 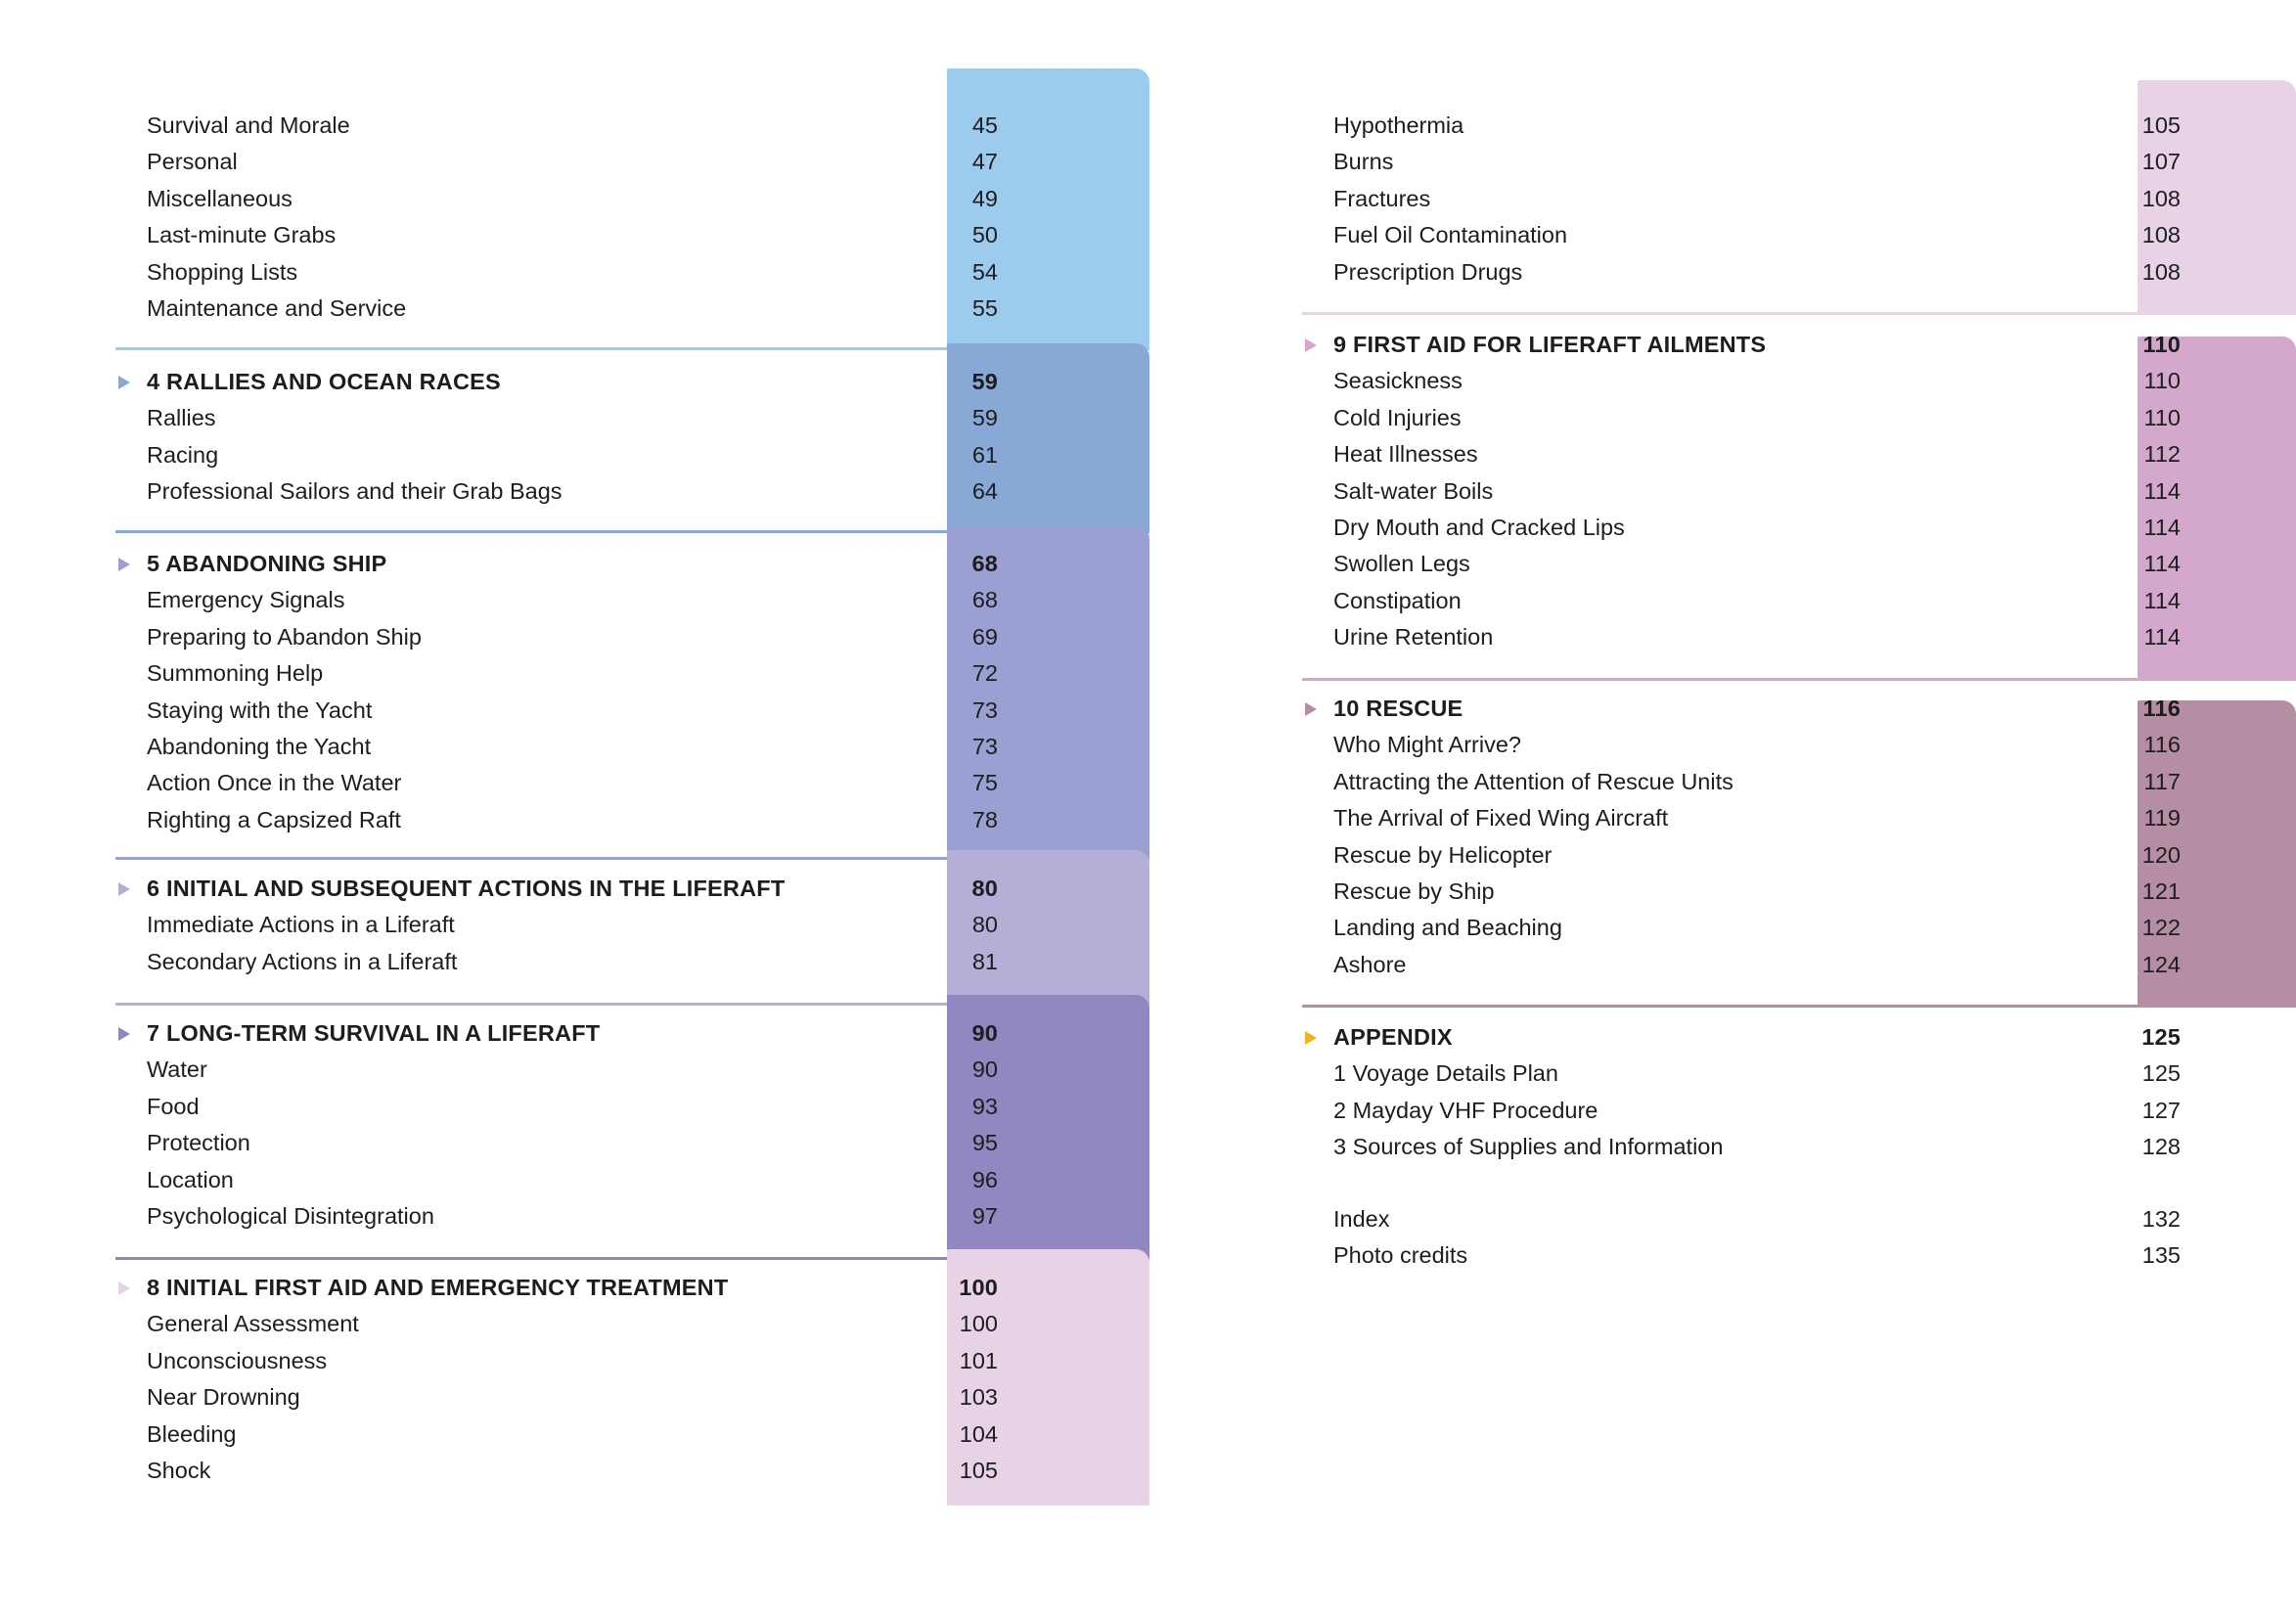 What do you see at coordinates (632, 1107) in the screenshot?
I see `toc-entry: Food 93` at bounding box center [632, 1107].